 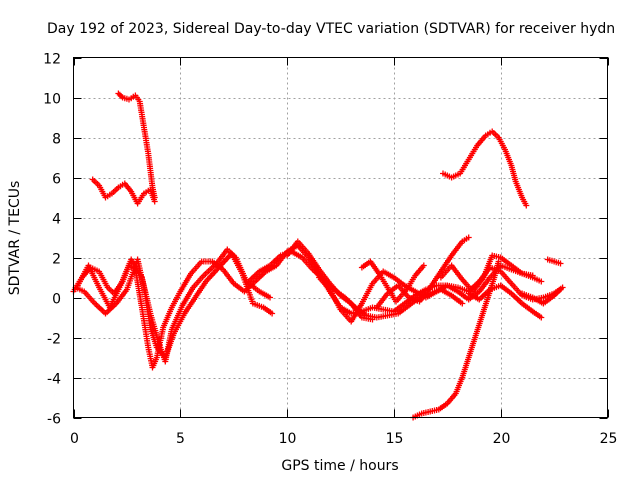 What do you see at coordinates (339, 466) in the screenshot?
I see `x-axis-label: GPS time / hours` at bounding box center [339, 466].